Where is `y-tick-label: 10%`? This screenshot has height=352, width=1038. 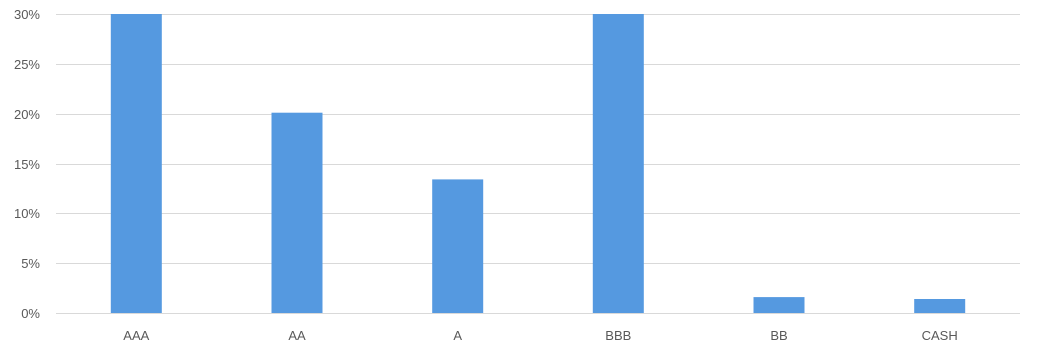
y-tick-label: 10% is located at coordinates (27, 213).